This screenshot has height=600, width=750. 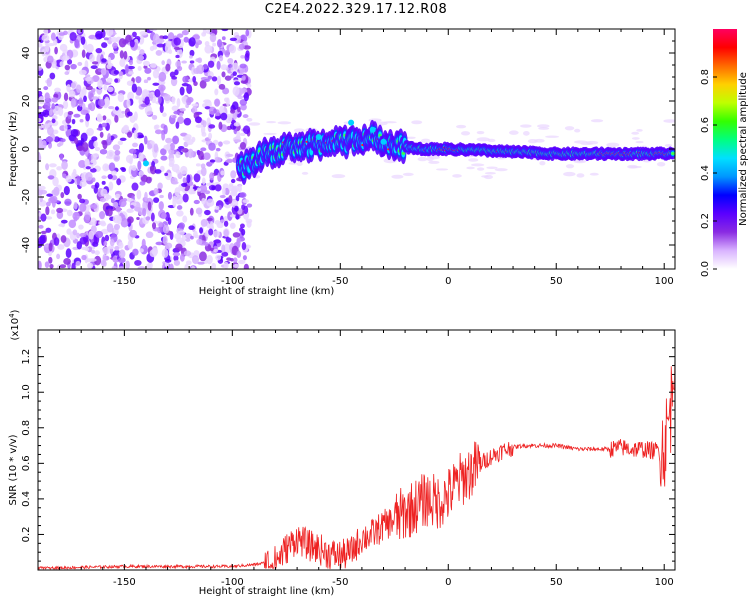 What do you see at coordinates (14, 324) in the screenshot?
I see `y-axis-multiplier: (x104)` at bounding box center [14, 324].